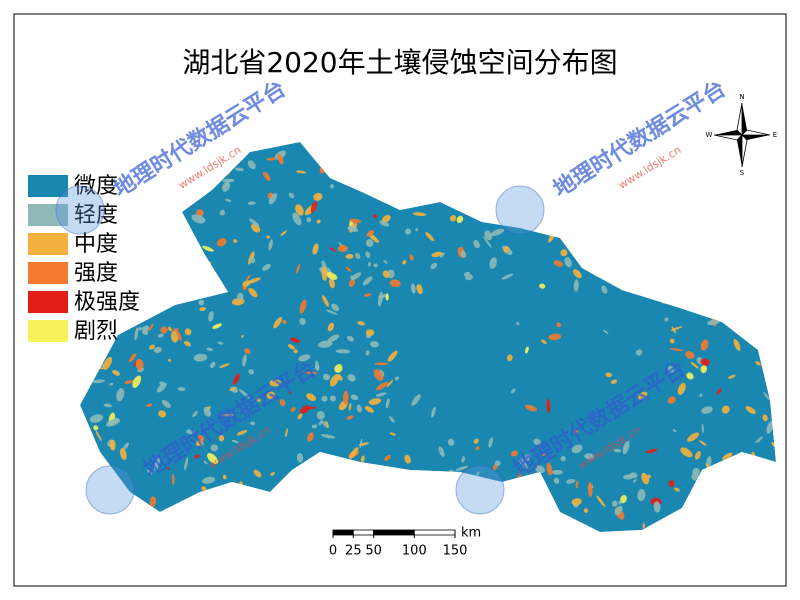  Describe the element at coordinates (96, 244) in the screenshot. I see `legend-label: 中度` at that location.